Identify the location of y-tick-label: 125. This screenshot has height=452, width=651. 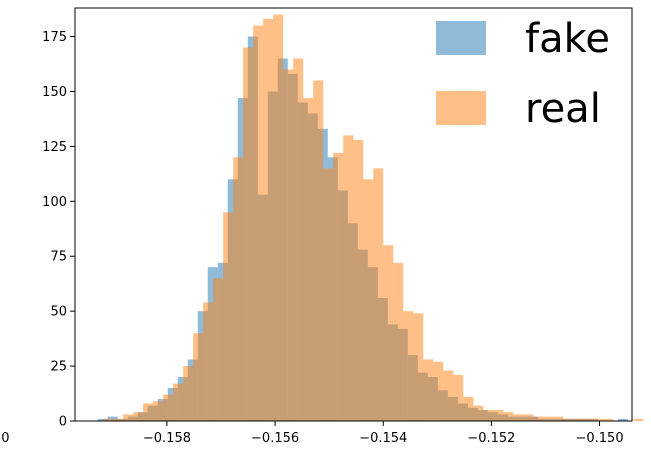
(54, 147).